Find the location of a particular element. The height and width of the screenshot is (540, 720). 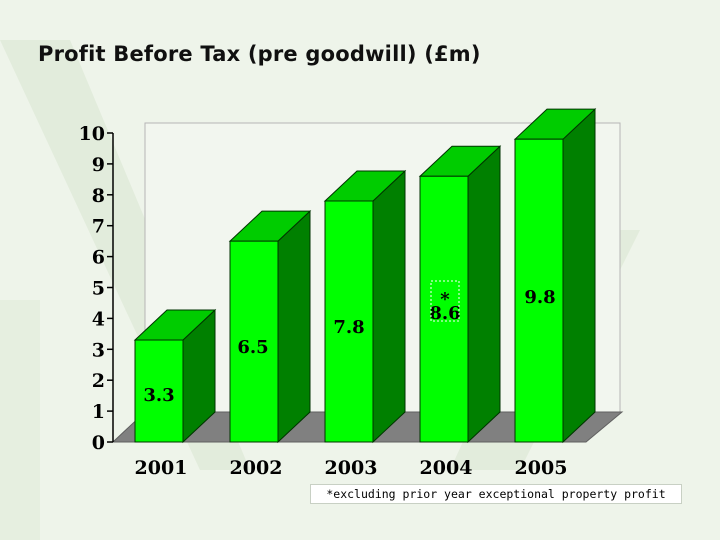

data-label: 9.8 is located at coordinates (539, 297).